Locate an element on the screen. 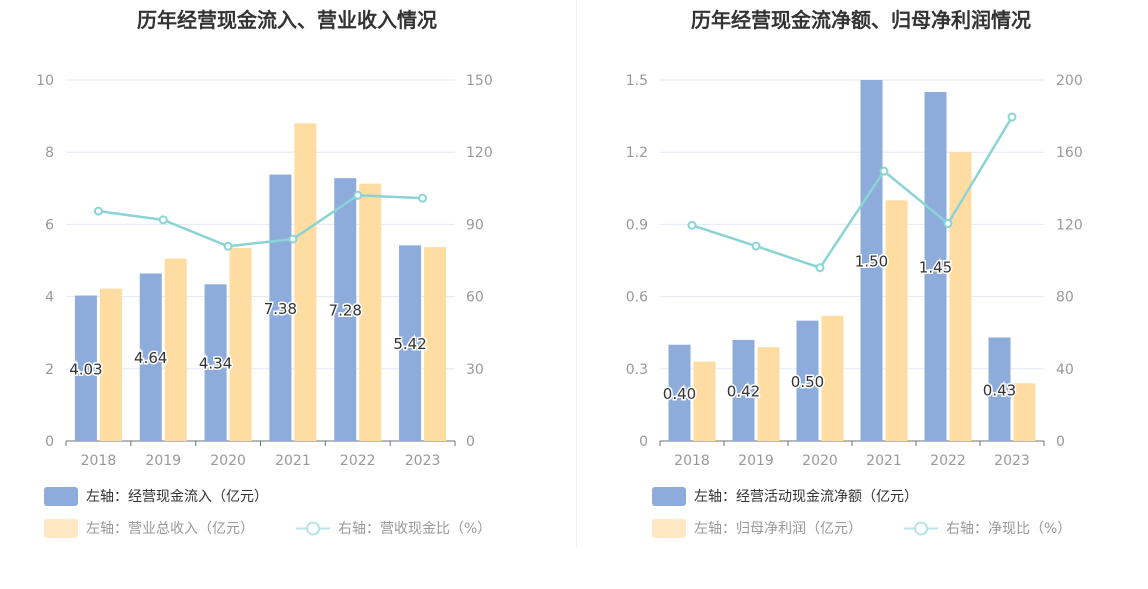  data-label: 5.42 is located at coordinates (409, 344).